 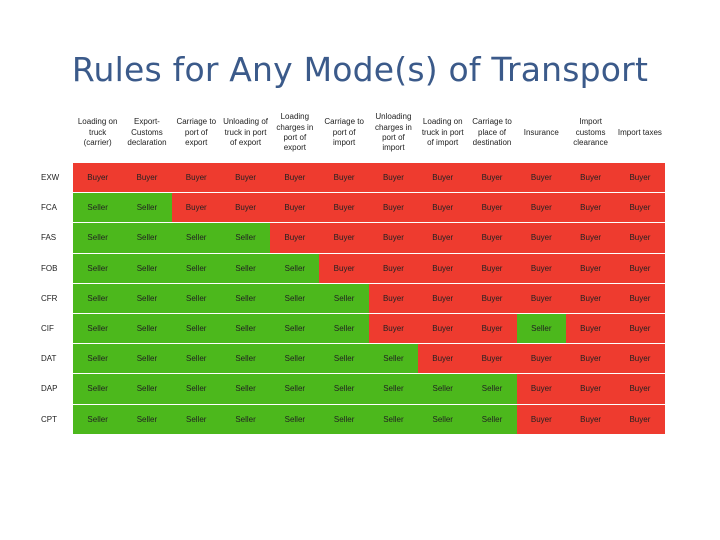 I want to click on column-header: Import customs clearance, so click(x=590, y=133).